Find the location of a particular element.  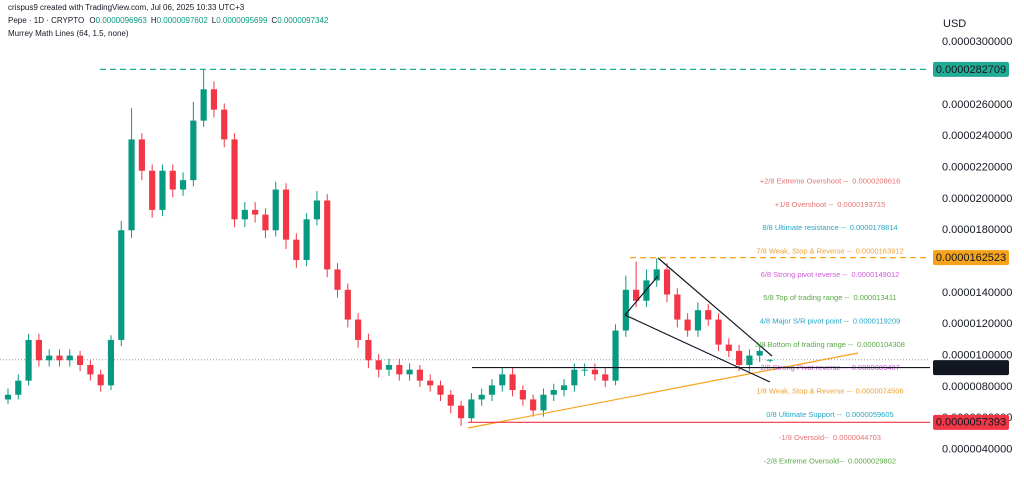

murrey-level: 4/8 Major S/R pivot point -- 0.0000119209 is located at coordinates (830, 320).